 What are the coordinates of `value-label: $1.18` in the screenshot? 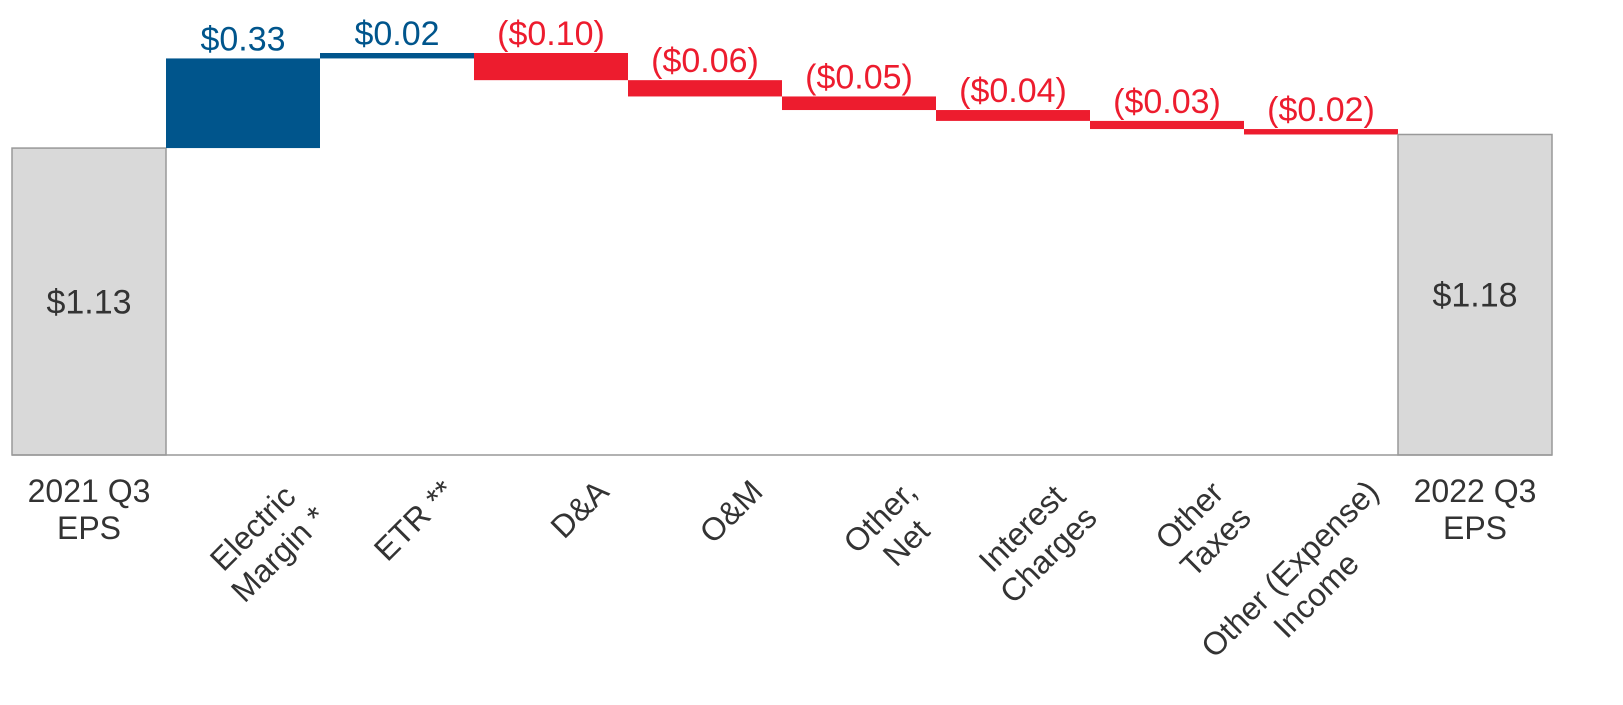 It's located at (1474, 296).